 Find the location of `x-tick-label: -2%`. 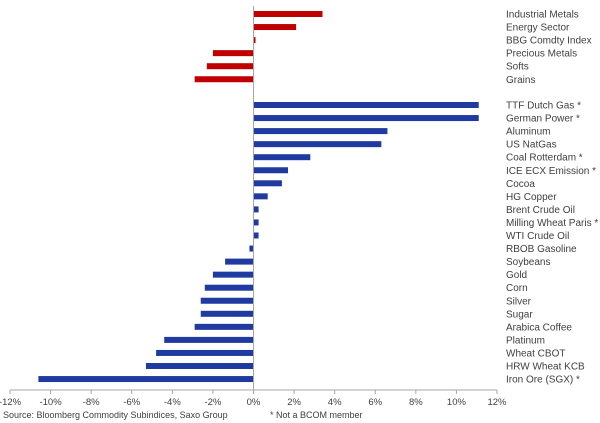

x-tick-label: -2% is located at coordinates (212, 402).